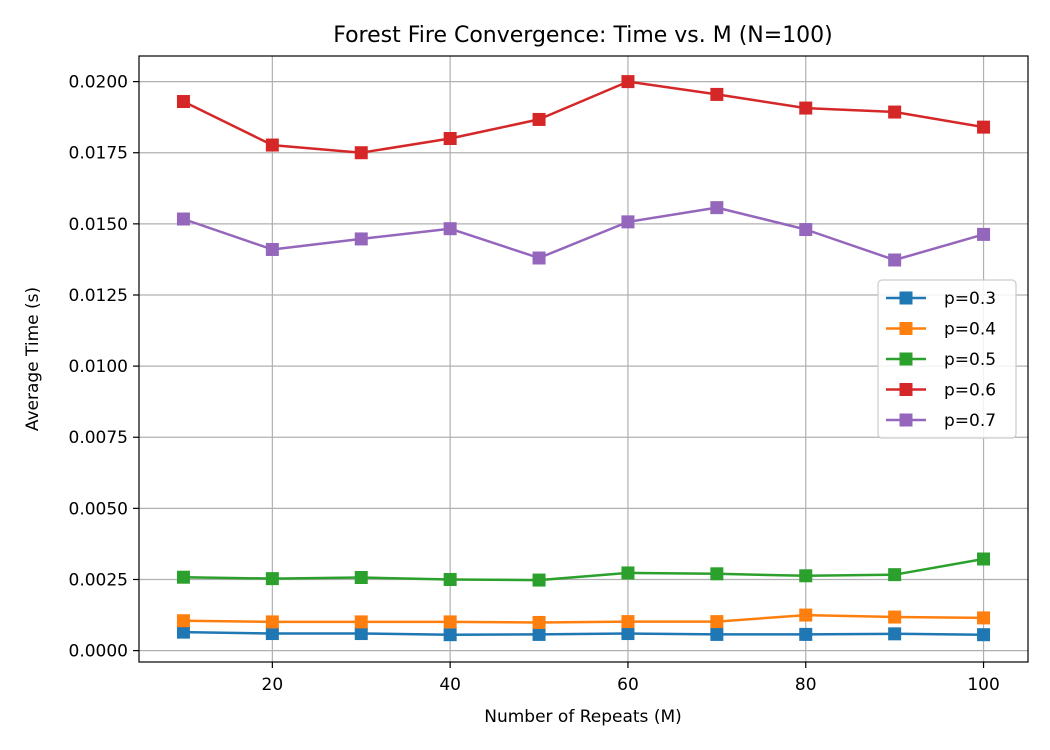 The height and width of the screenshot is (750, 1050). Describe the element at coordinates (941, 299) in the screenshot. I see `legend-item: p=0.3` at that location.